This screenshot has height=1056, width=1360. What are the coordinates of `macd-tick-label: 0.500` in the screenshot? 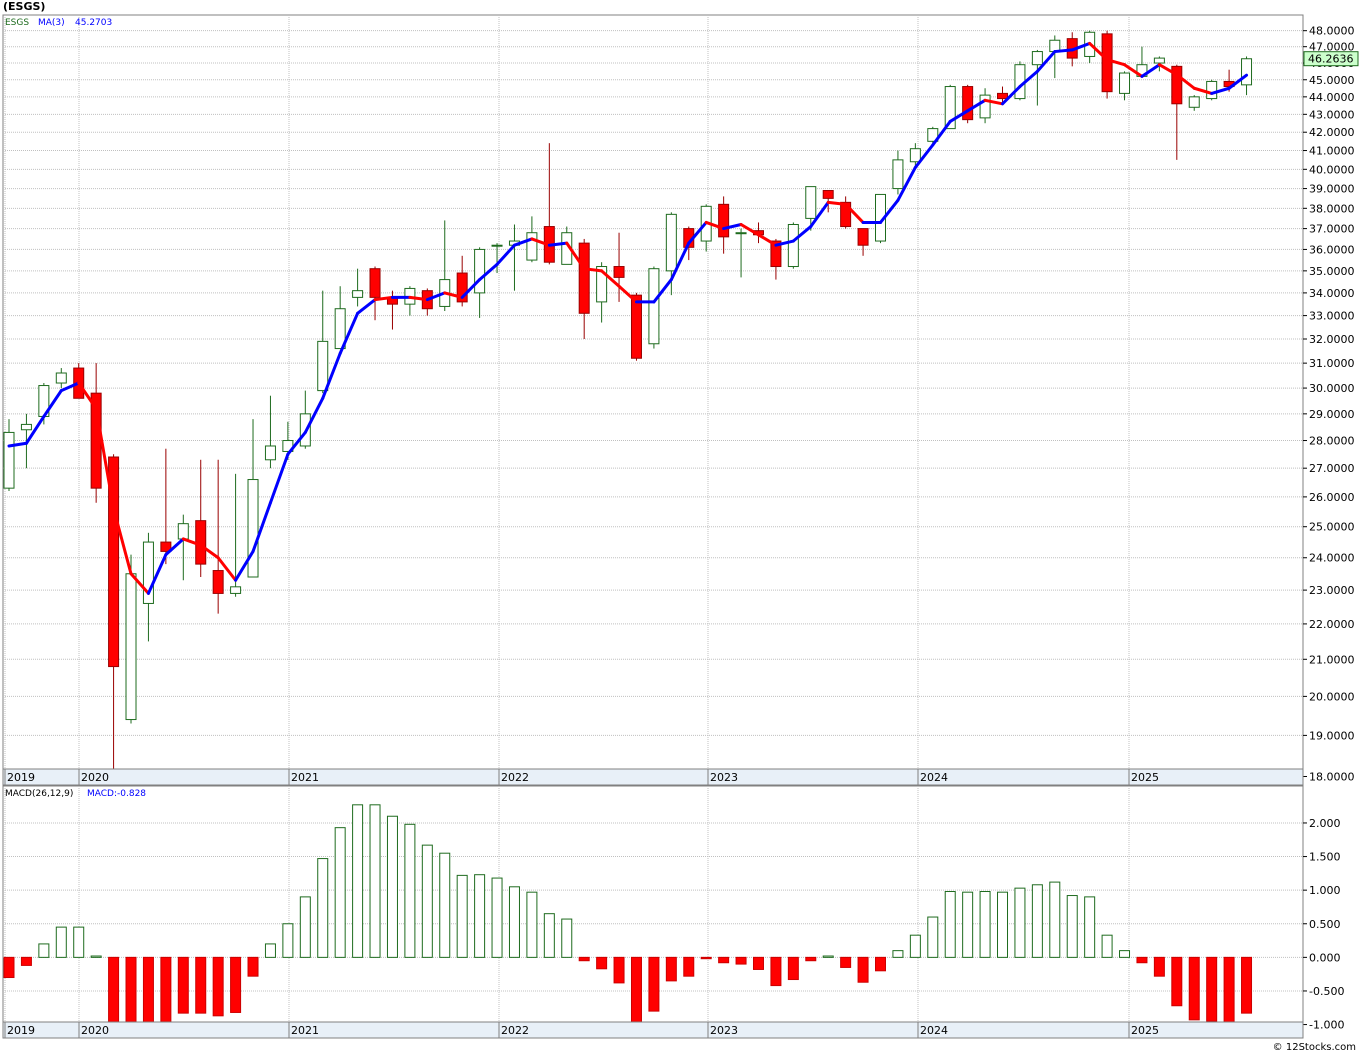 It's located at (1325, 924).